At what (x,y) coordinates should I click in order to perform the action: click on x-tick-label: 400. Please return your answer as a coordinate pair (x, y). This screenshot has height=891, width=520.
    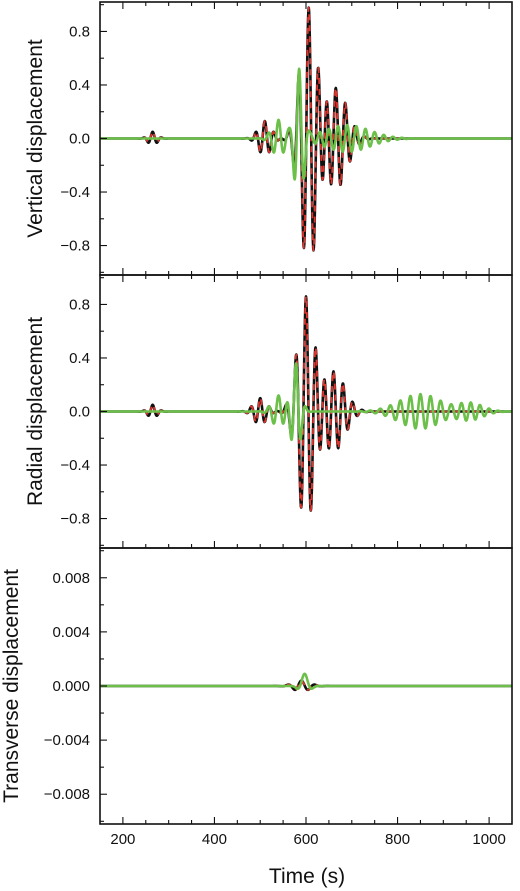
    Looking at the image, I should click on (214, 839).